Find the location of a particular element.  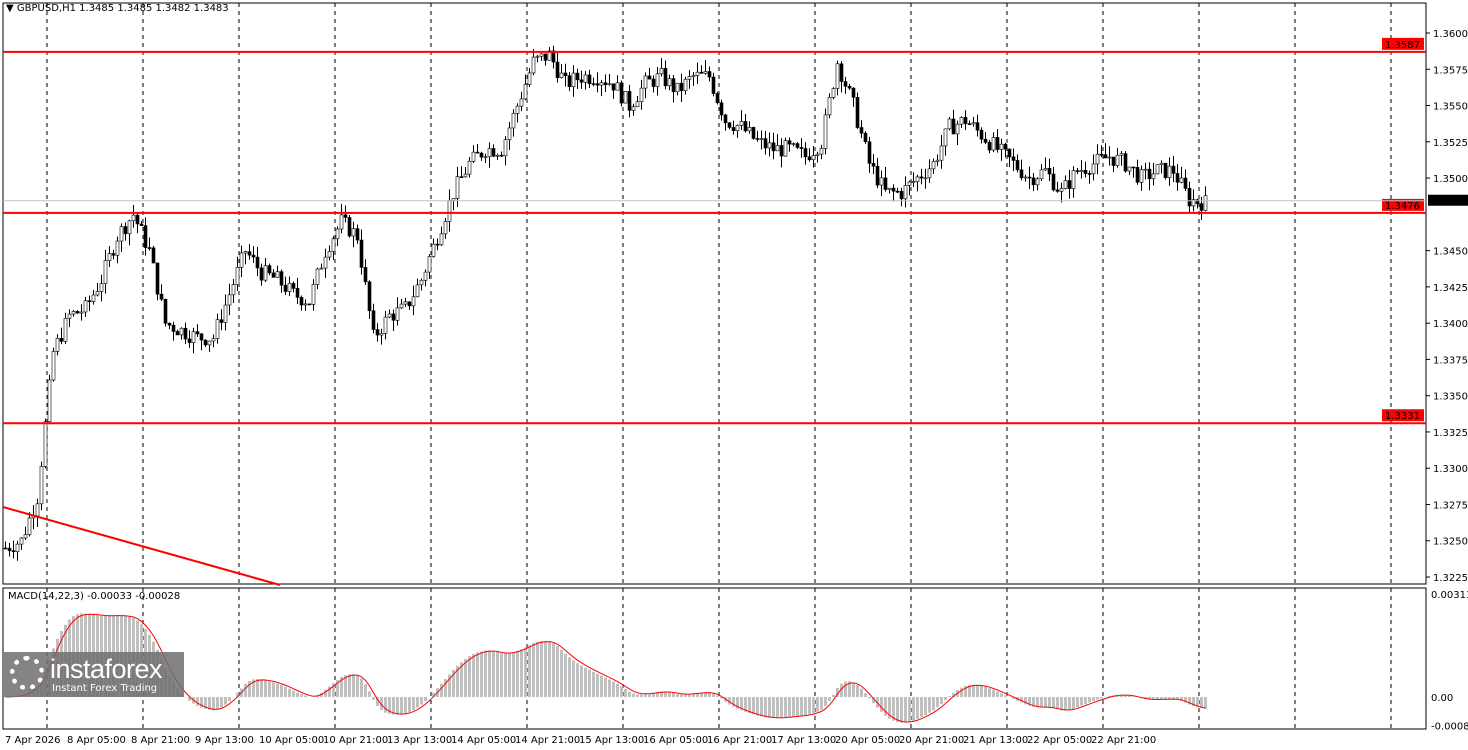

x-tick-label: 14 Apr 21:00 is located at coordinates (547, 740).